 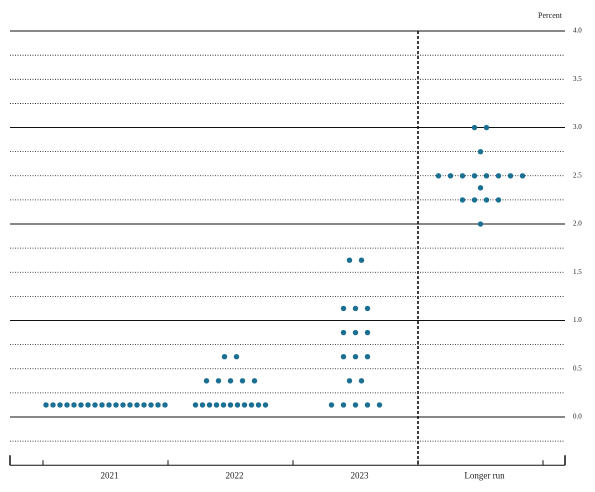 What do you see at coordinates (550, 15) in the screenshot?
I see `y-axis-label: Percent` at bounding box center [550, 15].